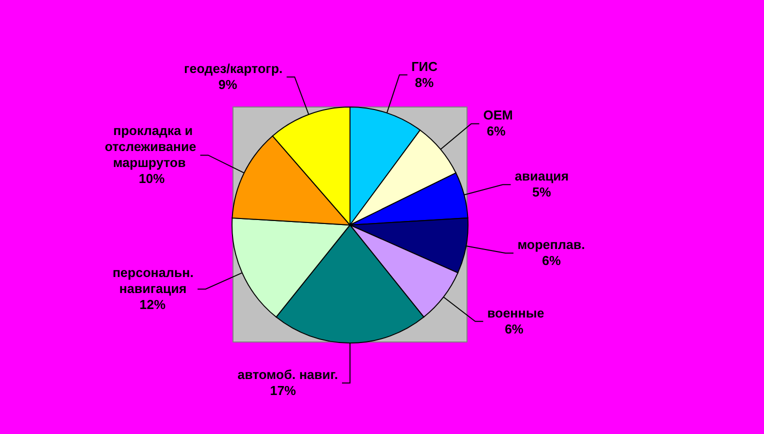  What do you see at coordinates (153, 304) in the screenshot?
I see `data-label: 12%` at bounding box center [153, 304].